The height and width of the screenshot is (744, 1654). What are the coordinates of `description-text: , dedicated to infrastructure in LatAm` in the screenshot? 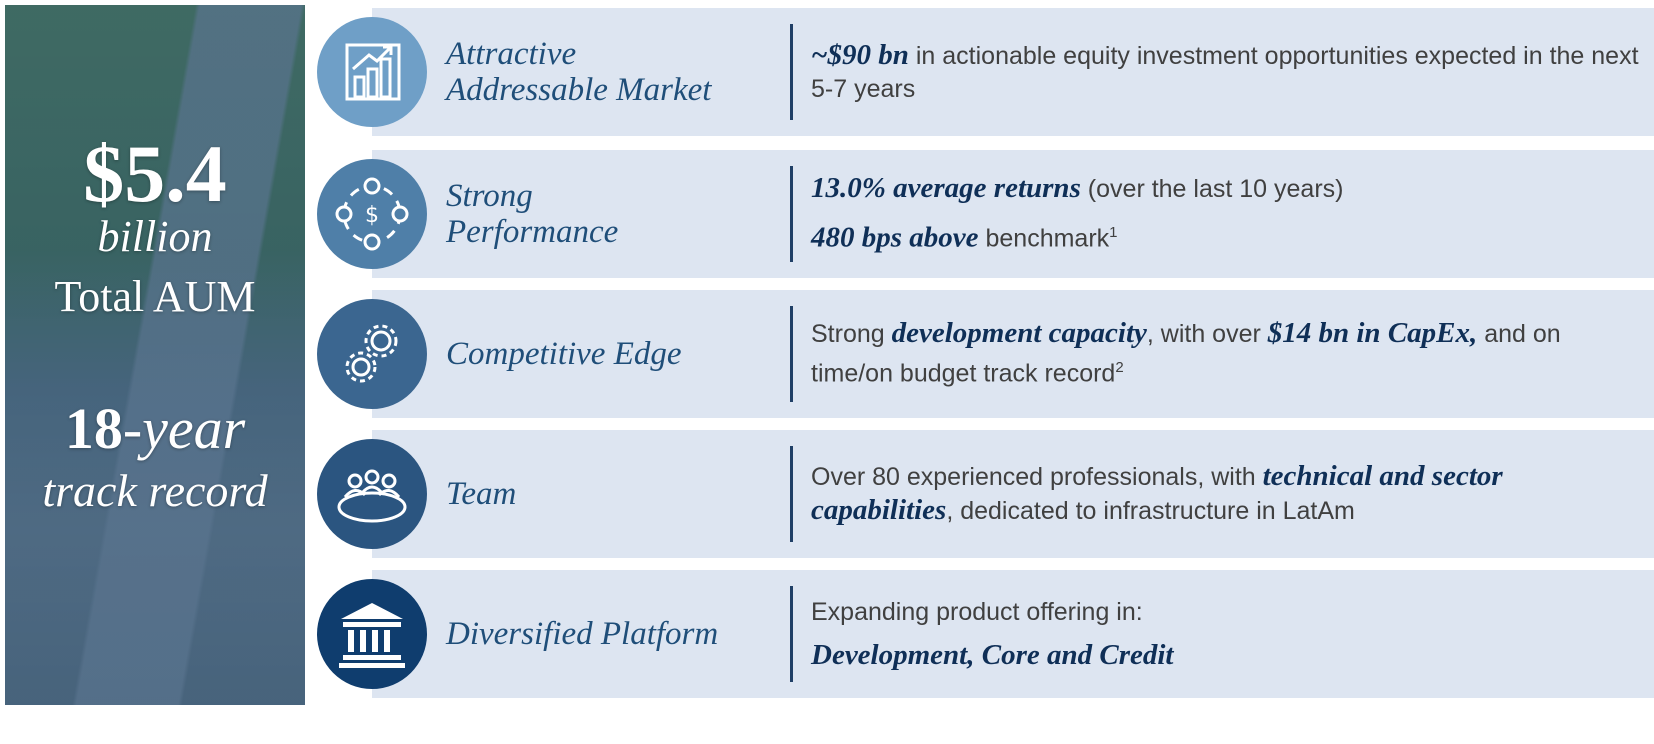 It's located at (1150, 511).